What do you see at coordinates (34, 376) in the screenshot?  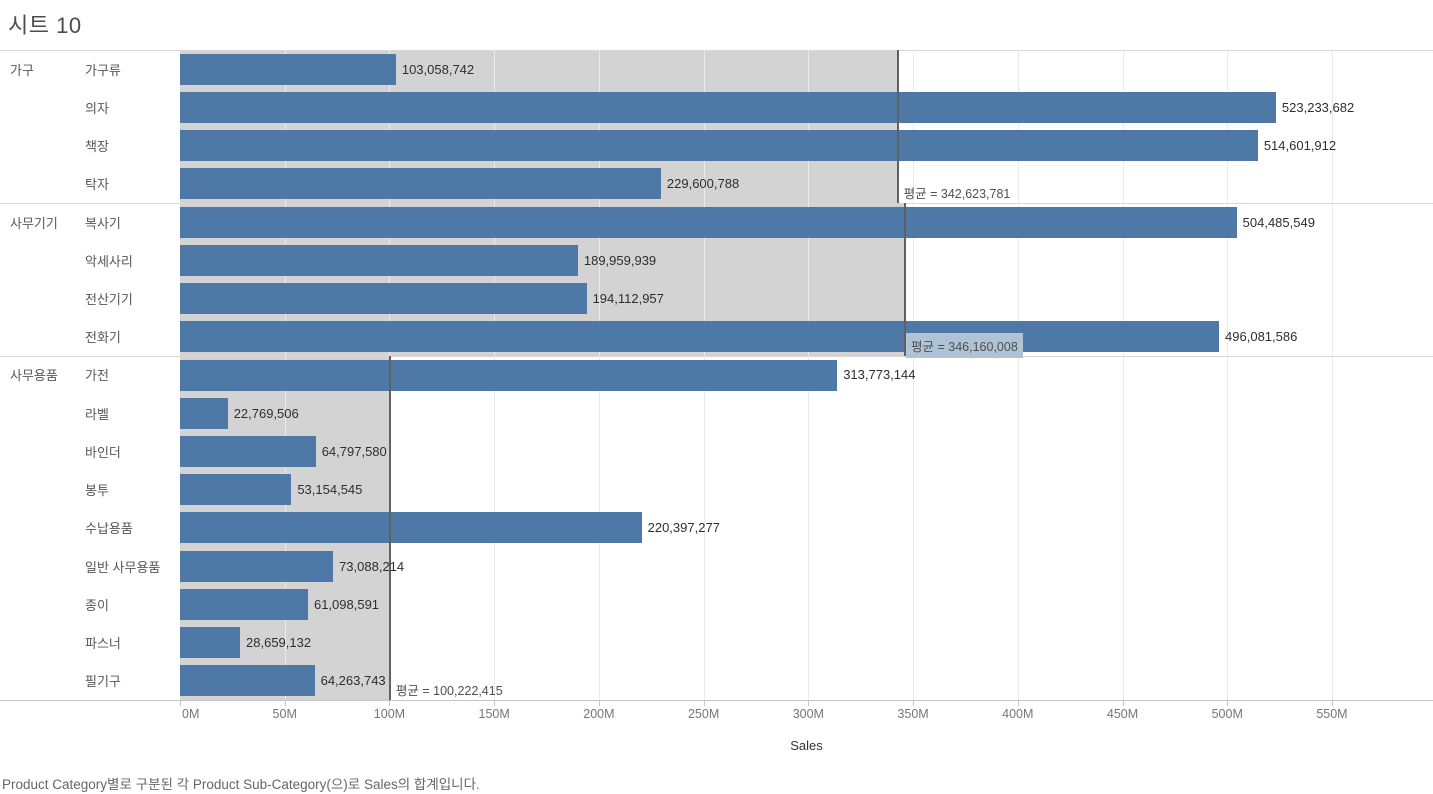 I see `category-header-사무용품: 사무용품` at bounding box center [34, 376].